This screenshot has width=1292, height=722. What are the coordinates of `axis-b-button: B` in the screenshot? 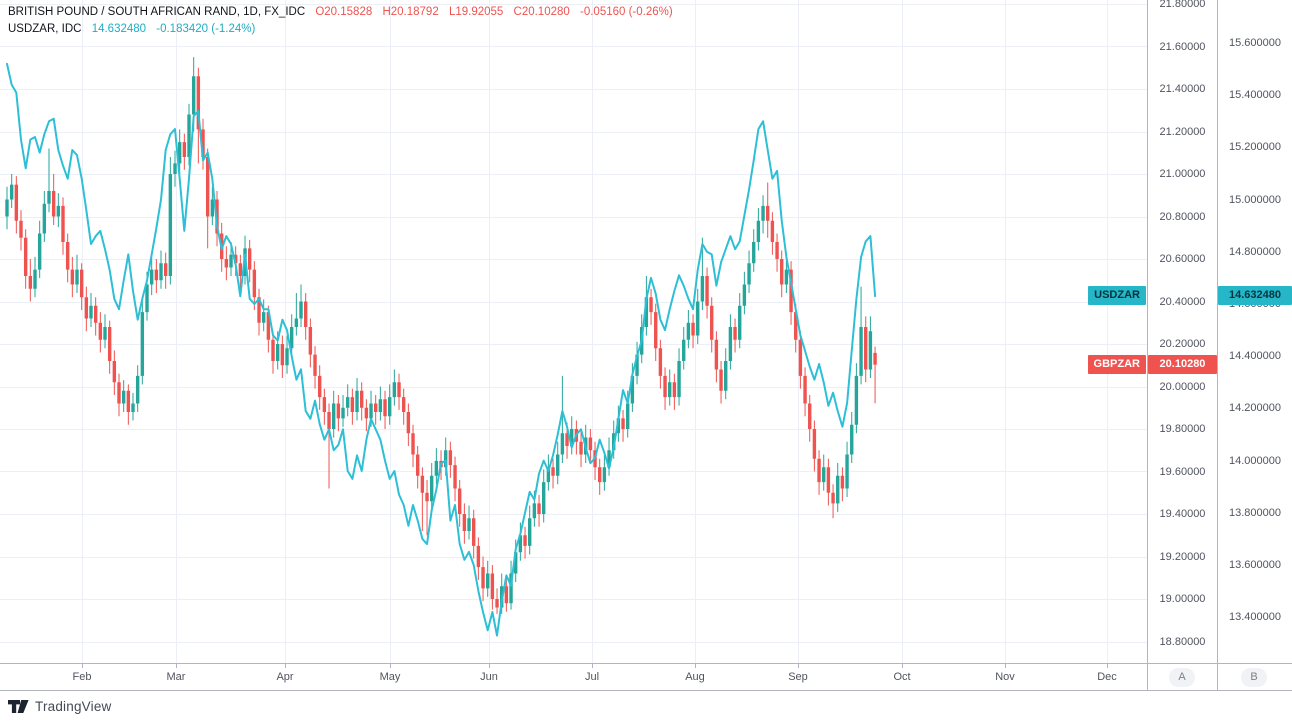 It's located at (1254, 677).